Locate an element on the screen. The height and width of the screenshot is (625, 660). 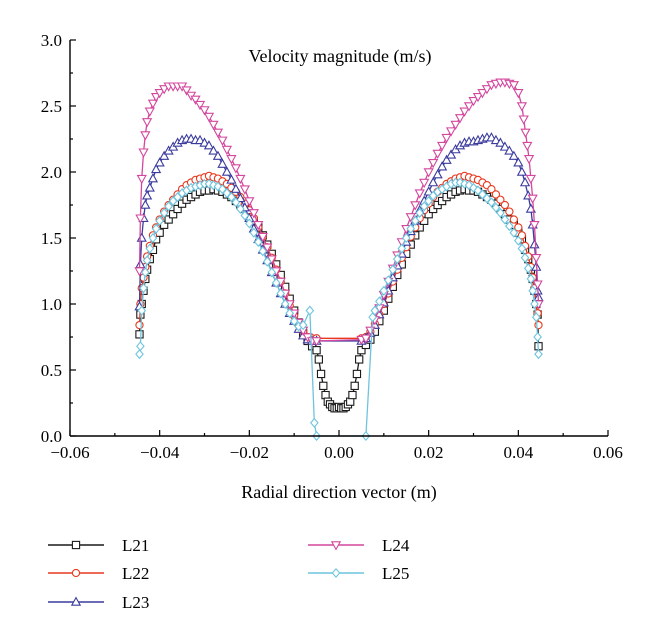
chart-title: Velocity magnitude (m/s) is located at coordinates (340, 56).